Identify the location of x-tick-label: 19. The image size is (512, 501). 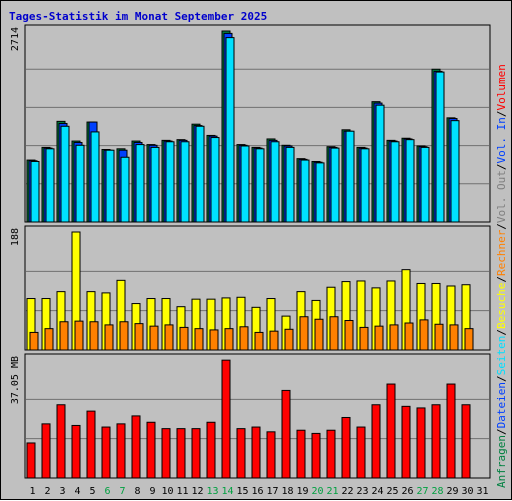
(302, 491).